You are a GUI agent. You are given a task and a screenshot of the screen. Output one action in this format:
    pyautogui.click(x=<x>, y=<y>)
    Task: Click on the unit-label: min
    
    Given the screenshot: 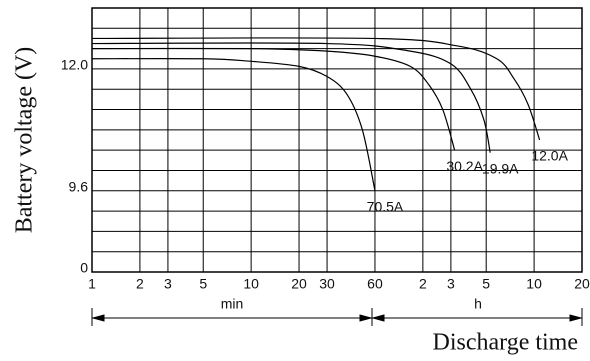 What is the action you would take?
    pyautogui.click(x=232, y=304)
    